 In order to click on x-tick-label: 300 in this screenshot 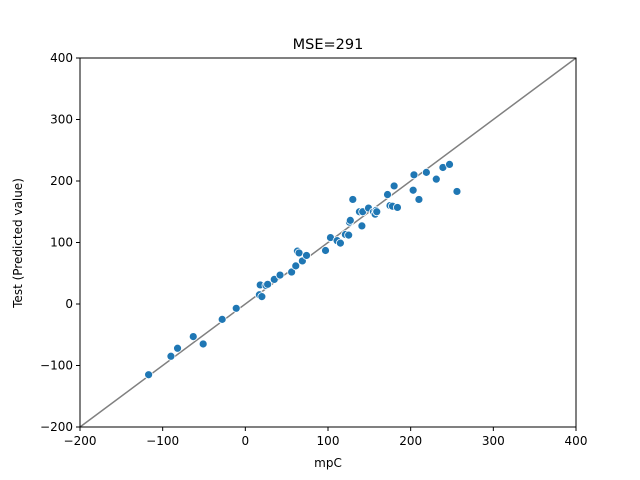, I will do `click(493, 441)`.